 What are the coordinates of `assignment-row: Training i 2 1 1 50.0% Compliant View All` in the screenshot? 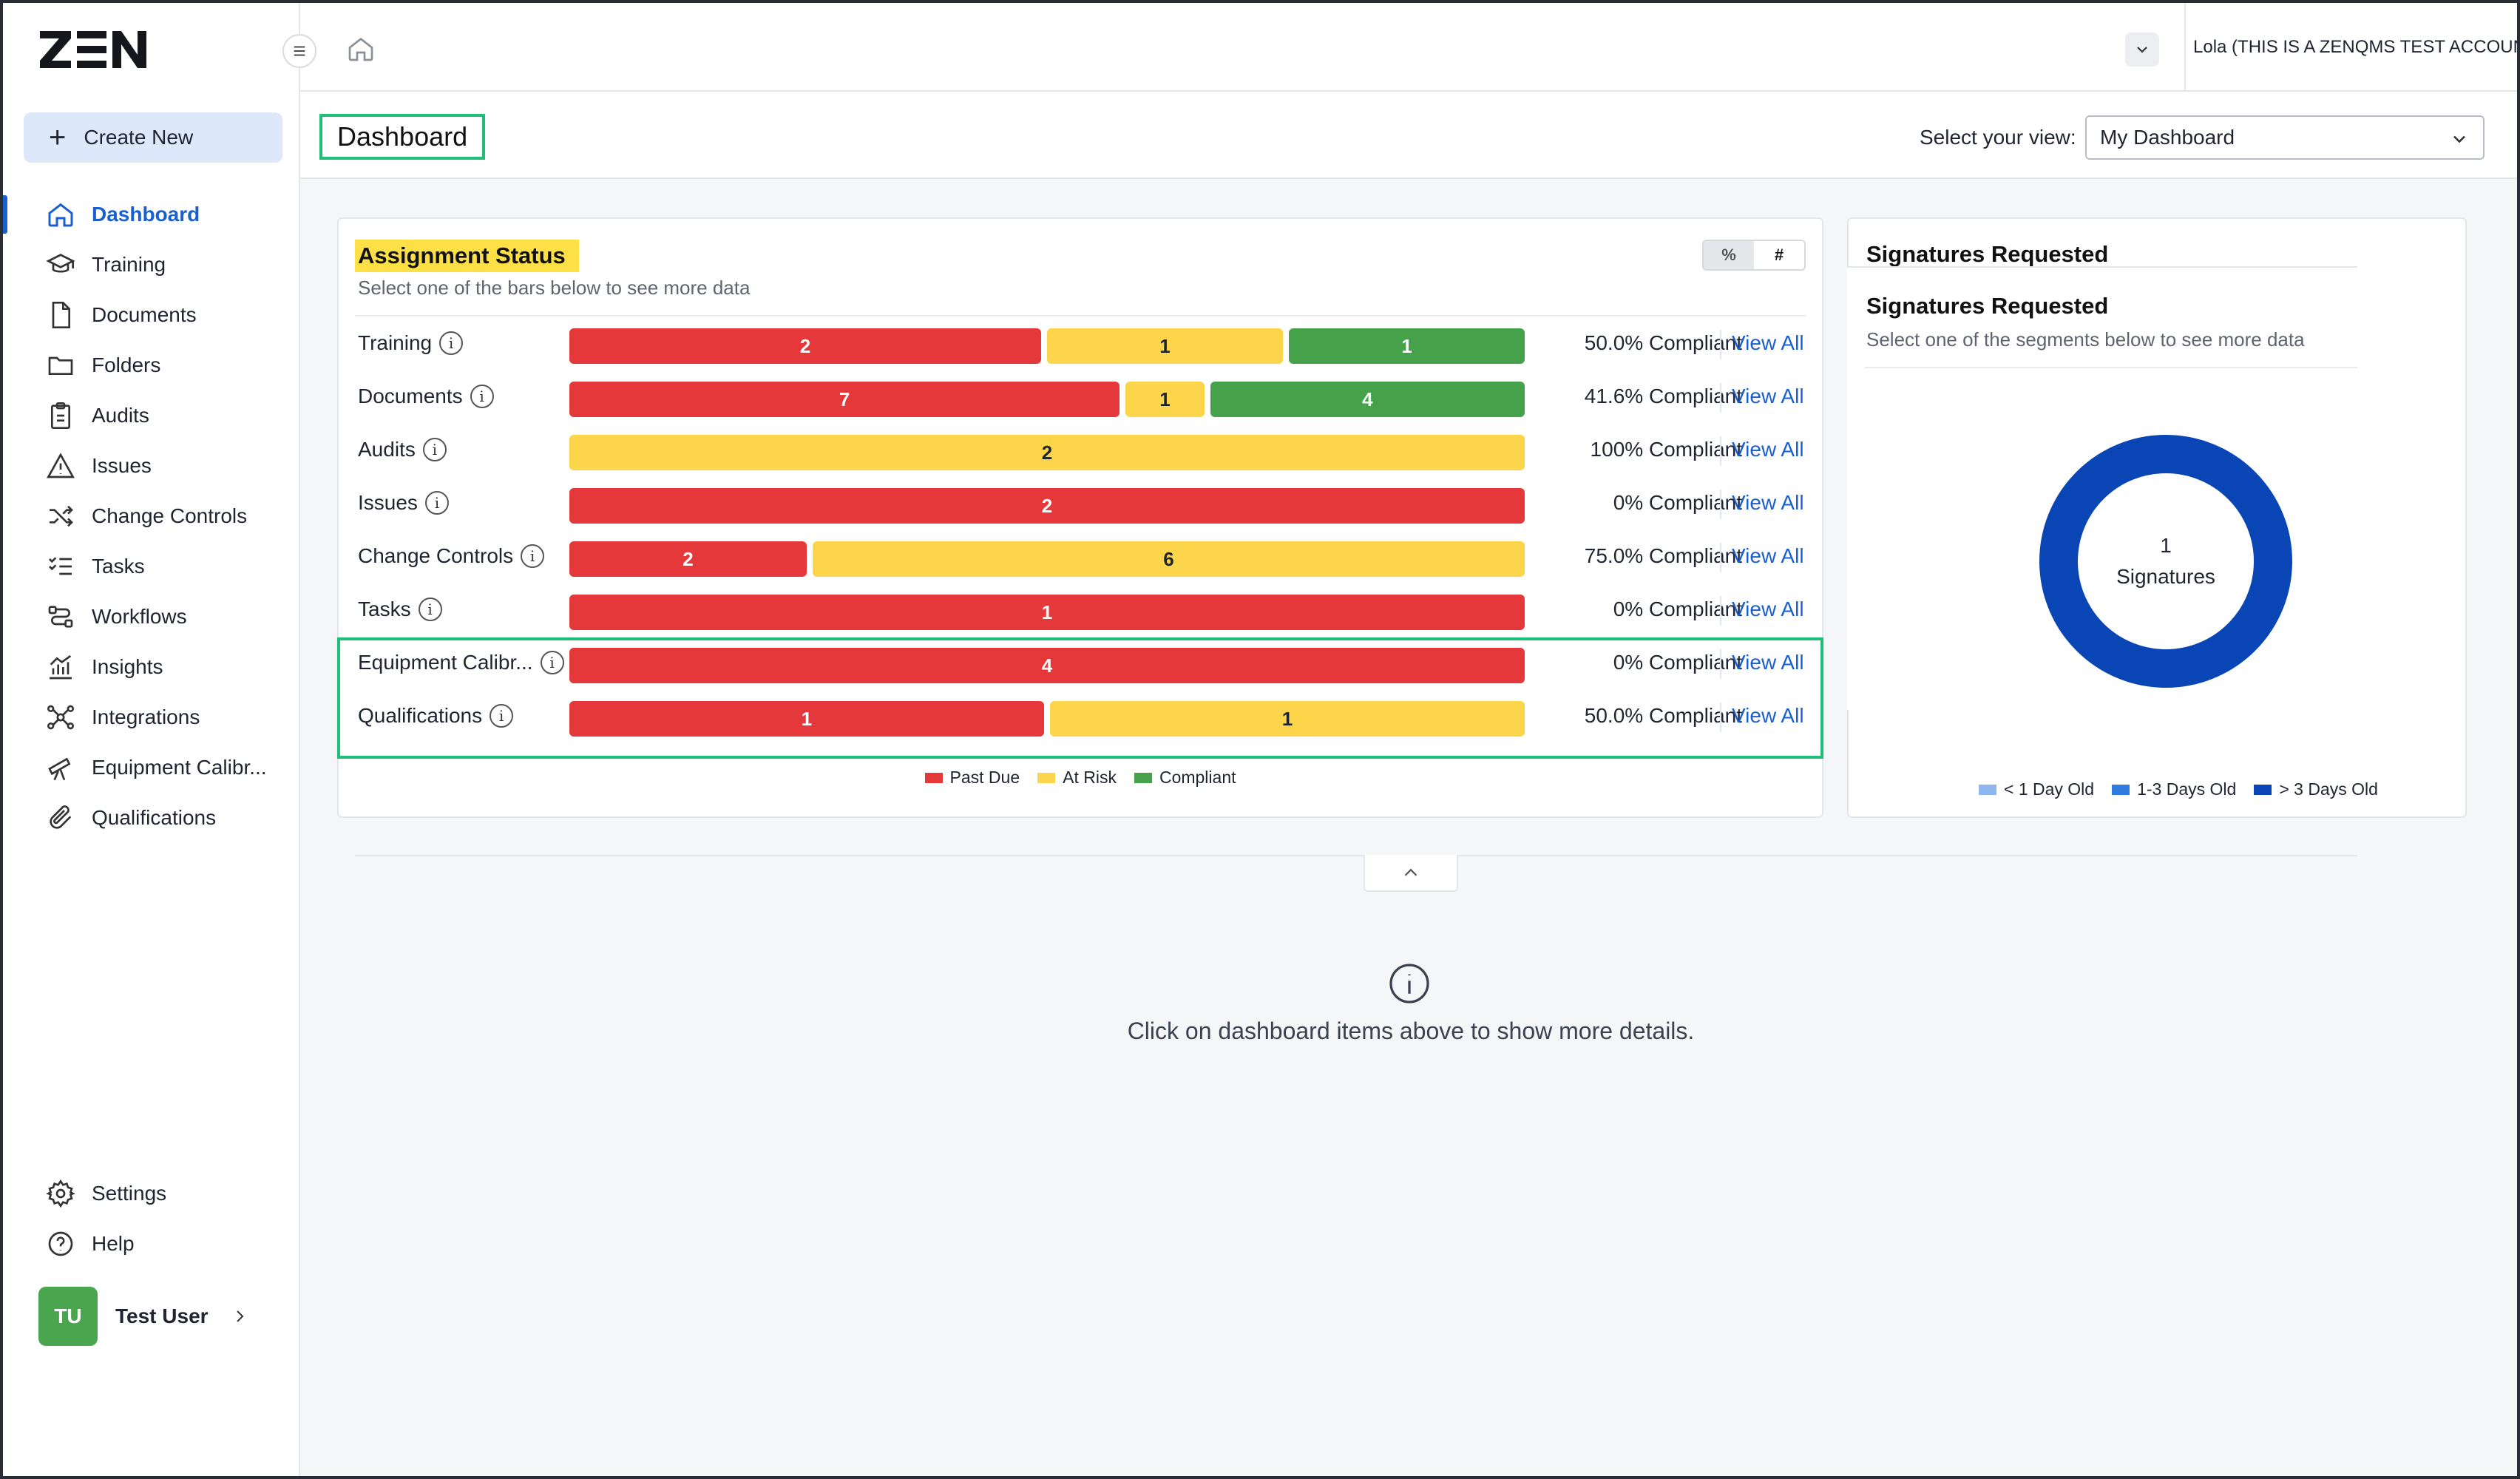 It's located at (1080, 344).